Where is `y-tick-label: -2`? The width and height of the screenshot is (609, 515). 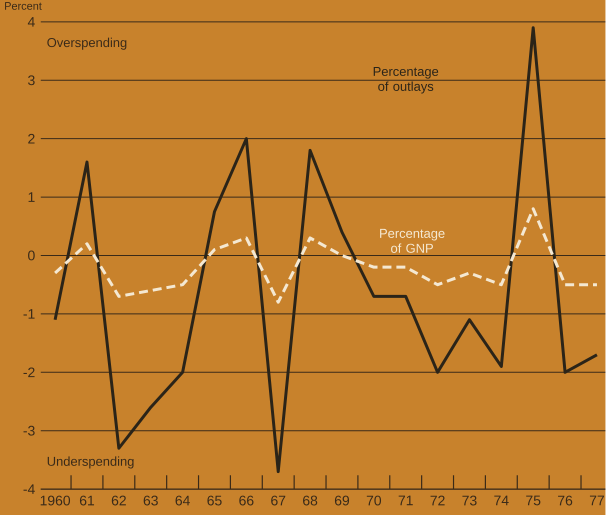 y-tick-label: -2 is located at coordinates (29, 372).